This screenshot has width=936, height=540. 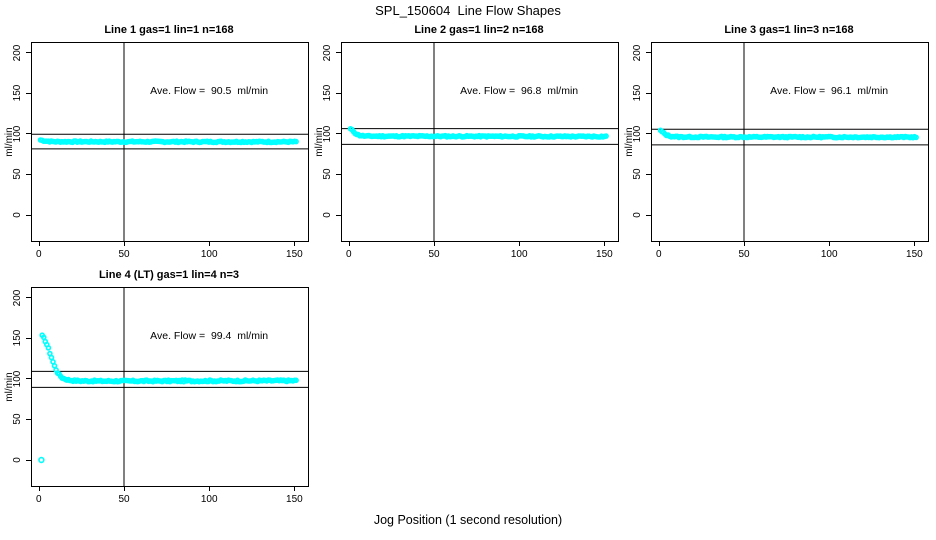 What do you see at coordinates (209, 335) in the screenshot?
I see `ave-flow-annotation: Ave. Flow = 99.4 ml/min` at bounding box center [209, 335].